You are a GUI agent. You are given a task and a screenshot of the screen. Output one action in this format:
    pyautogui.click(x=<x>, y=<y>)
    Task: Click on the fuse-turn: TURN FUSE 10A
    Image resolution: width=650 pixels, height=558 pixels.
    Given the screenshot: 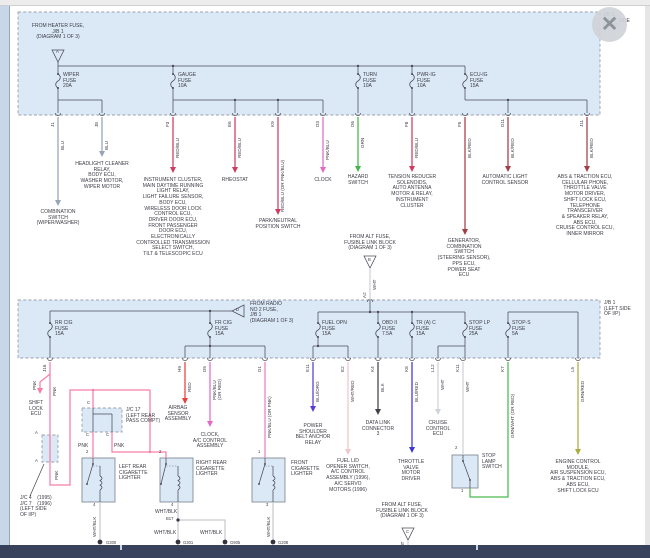 What is the action you would take?
    pyautogui.click(x=370, y=81)
    